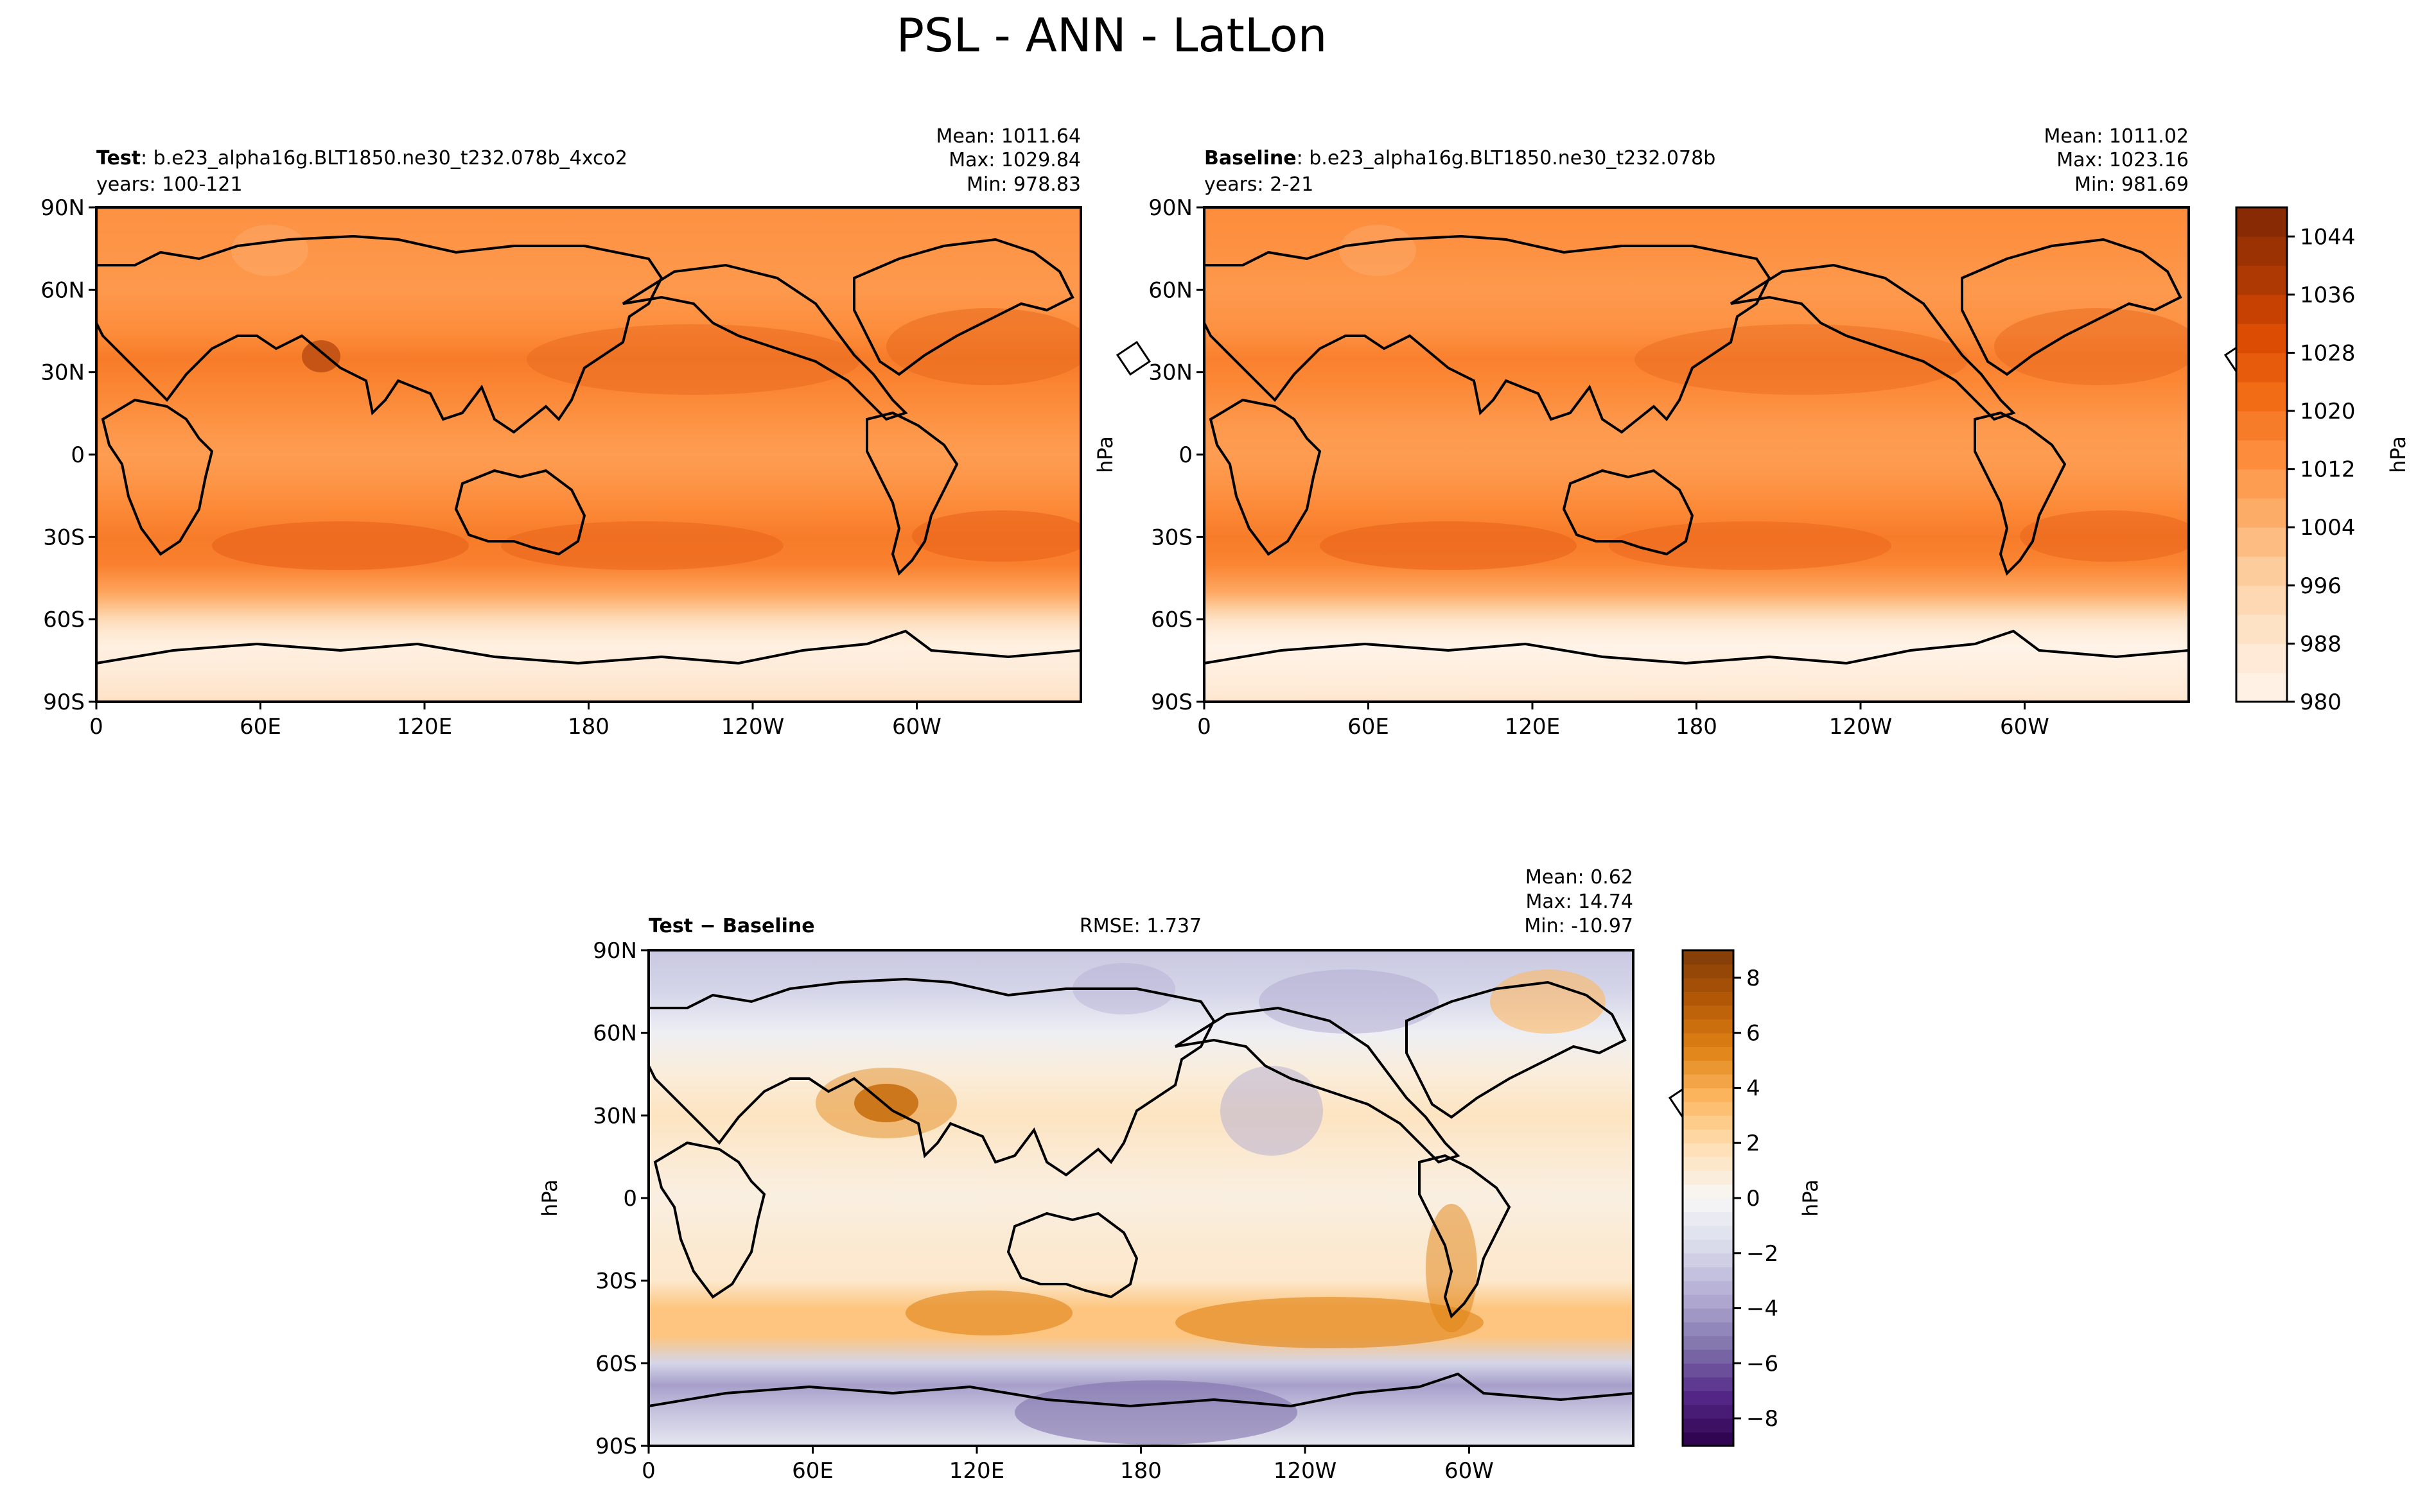  Describe the element at coordinates (1024, 184) in the screenshot. I see `test-min: Min: 978.83` at that location.